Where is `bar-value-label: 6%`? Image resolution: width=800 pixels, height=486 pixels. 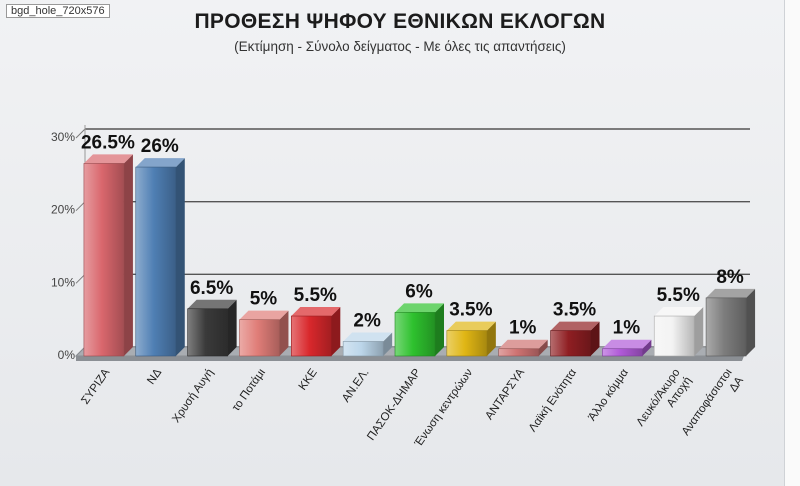
bar-value-label: 6% is located at coordinates (419, 291).